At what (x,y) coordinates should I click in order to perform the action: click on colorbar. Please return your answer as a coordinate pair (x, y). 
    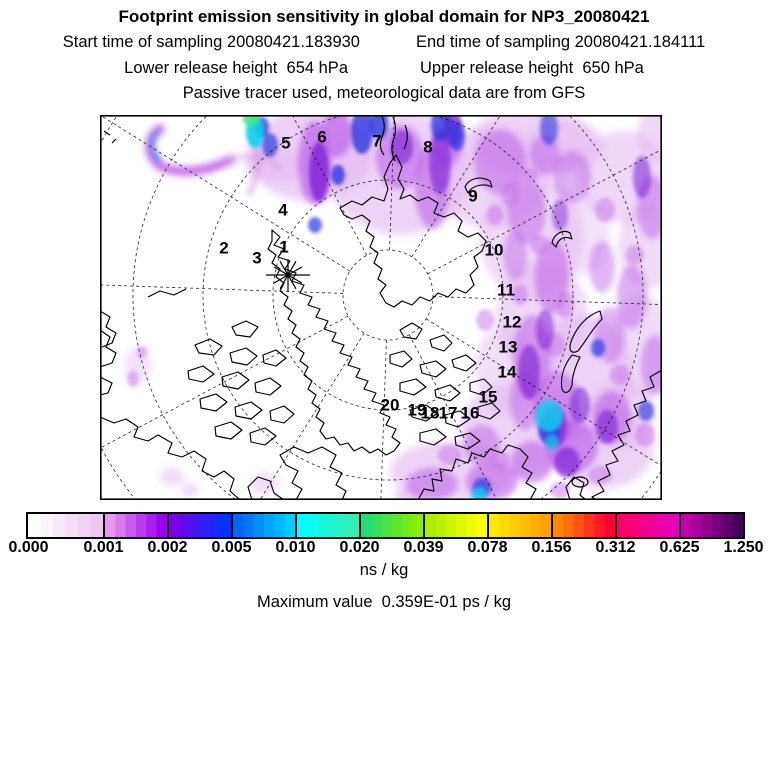
    Looking at the image, I should click on (385, 525).